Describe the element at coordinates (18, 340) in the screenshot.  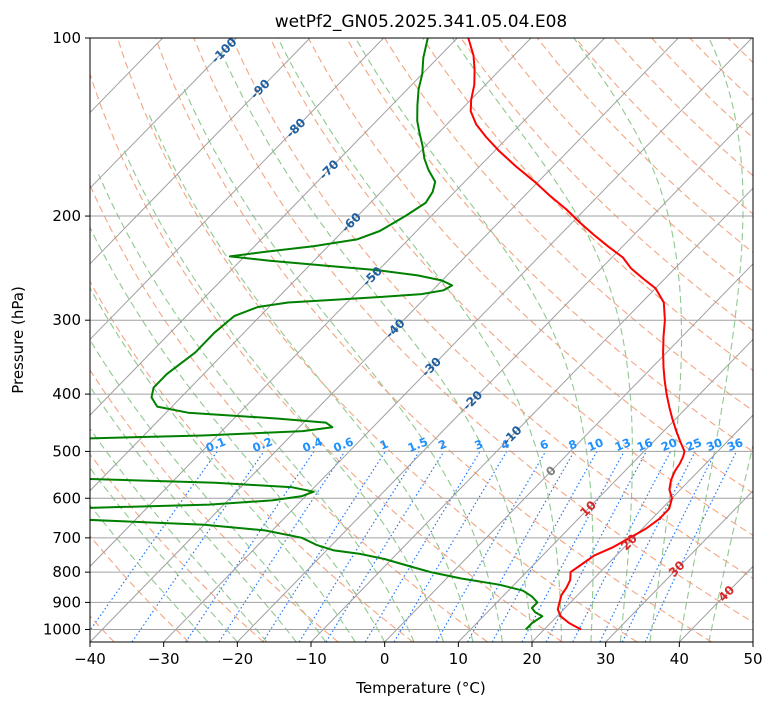
I see `y-axis-label: Pressure (hPa)` at that location.